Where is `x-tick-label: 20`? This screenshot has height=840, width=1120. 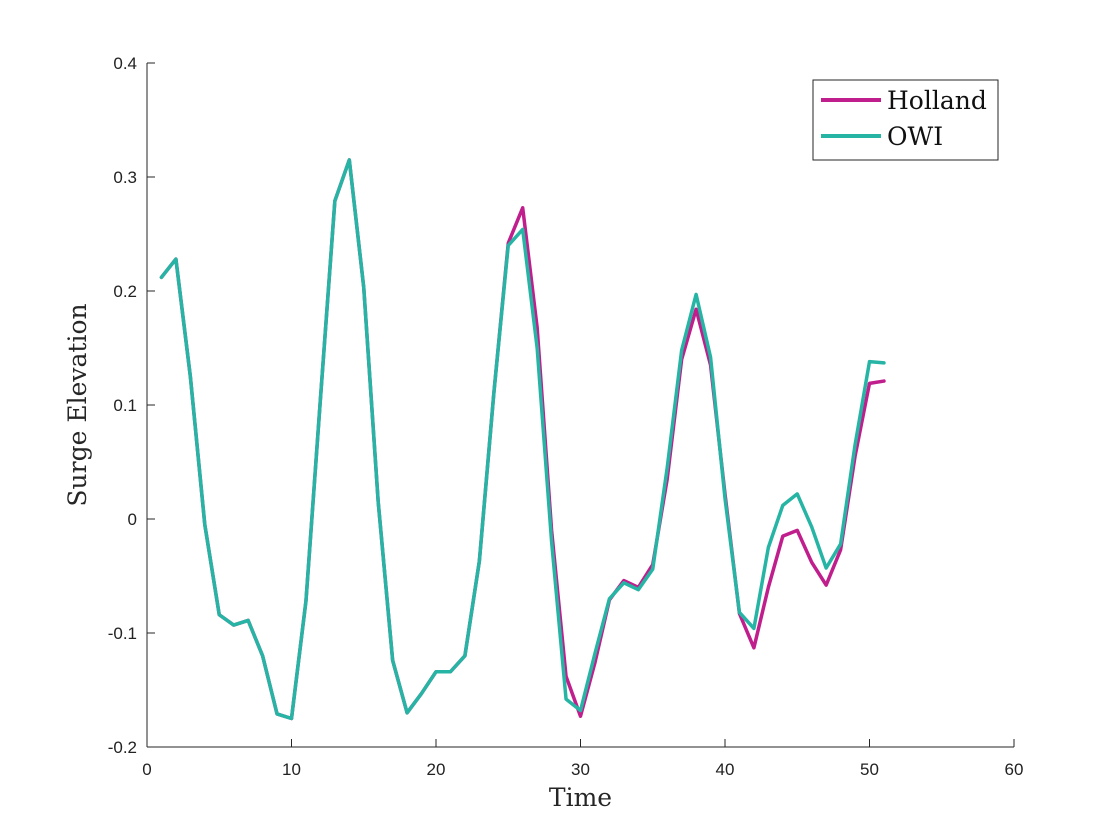
x-tick-label: 20 is located at coordinates (436, 769).